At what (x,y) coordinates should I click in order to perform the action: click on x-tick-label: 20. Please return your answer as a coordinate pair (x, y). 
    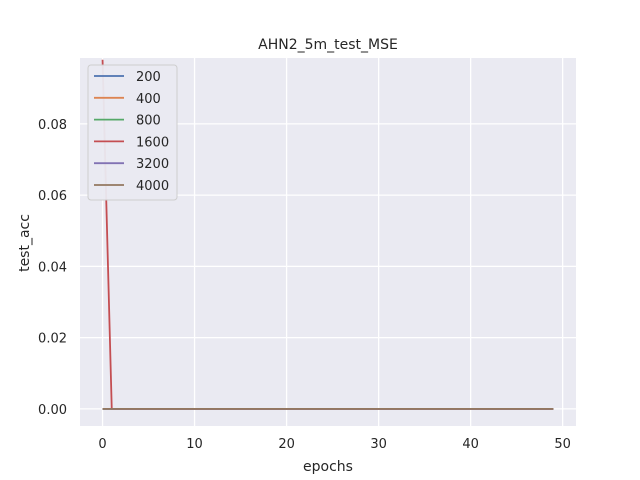
    Looking at the image, I should click on (286, 444).